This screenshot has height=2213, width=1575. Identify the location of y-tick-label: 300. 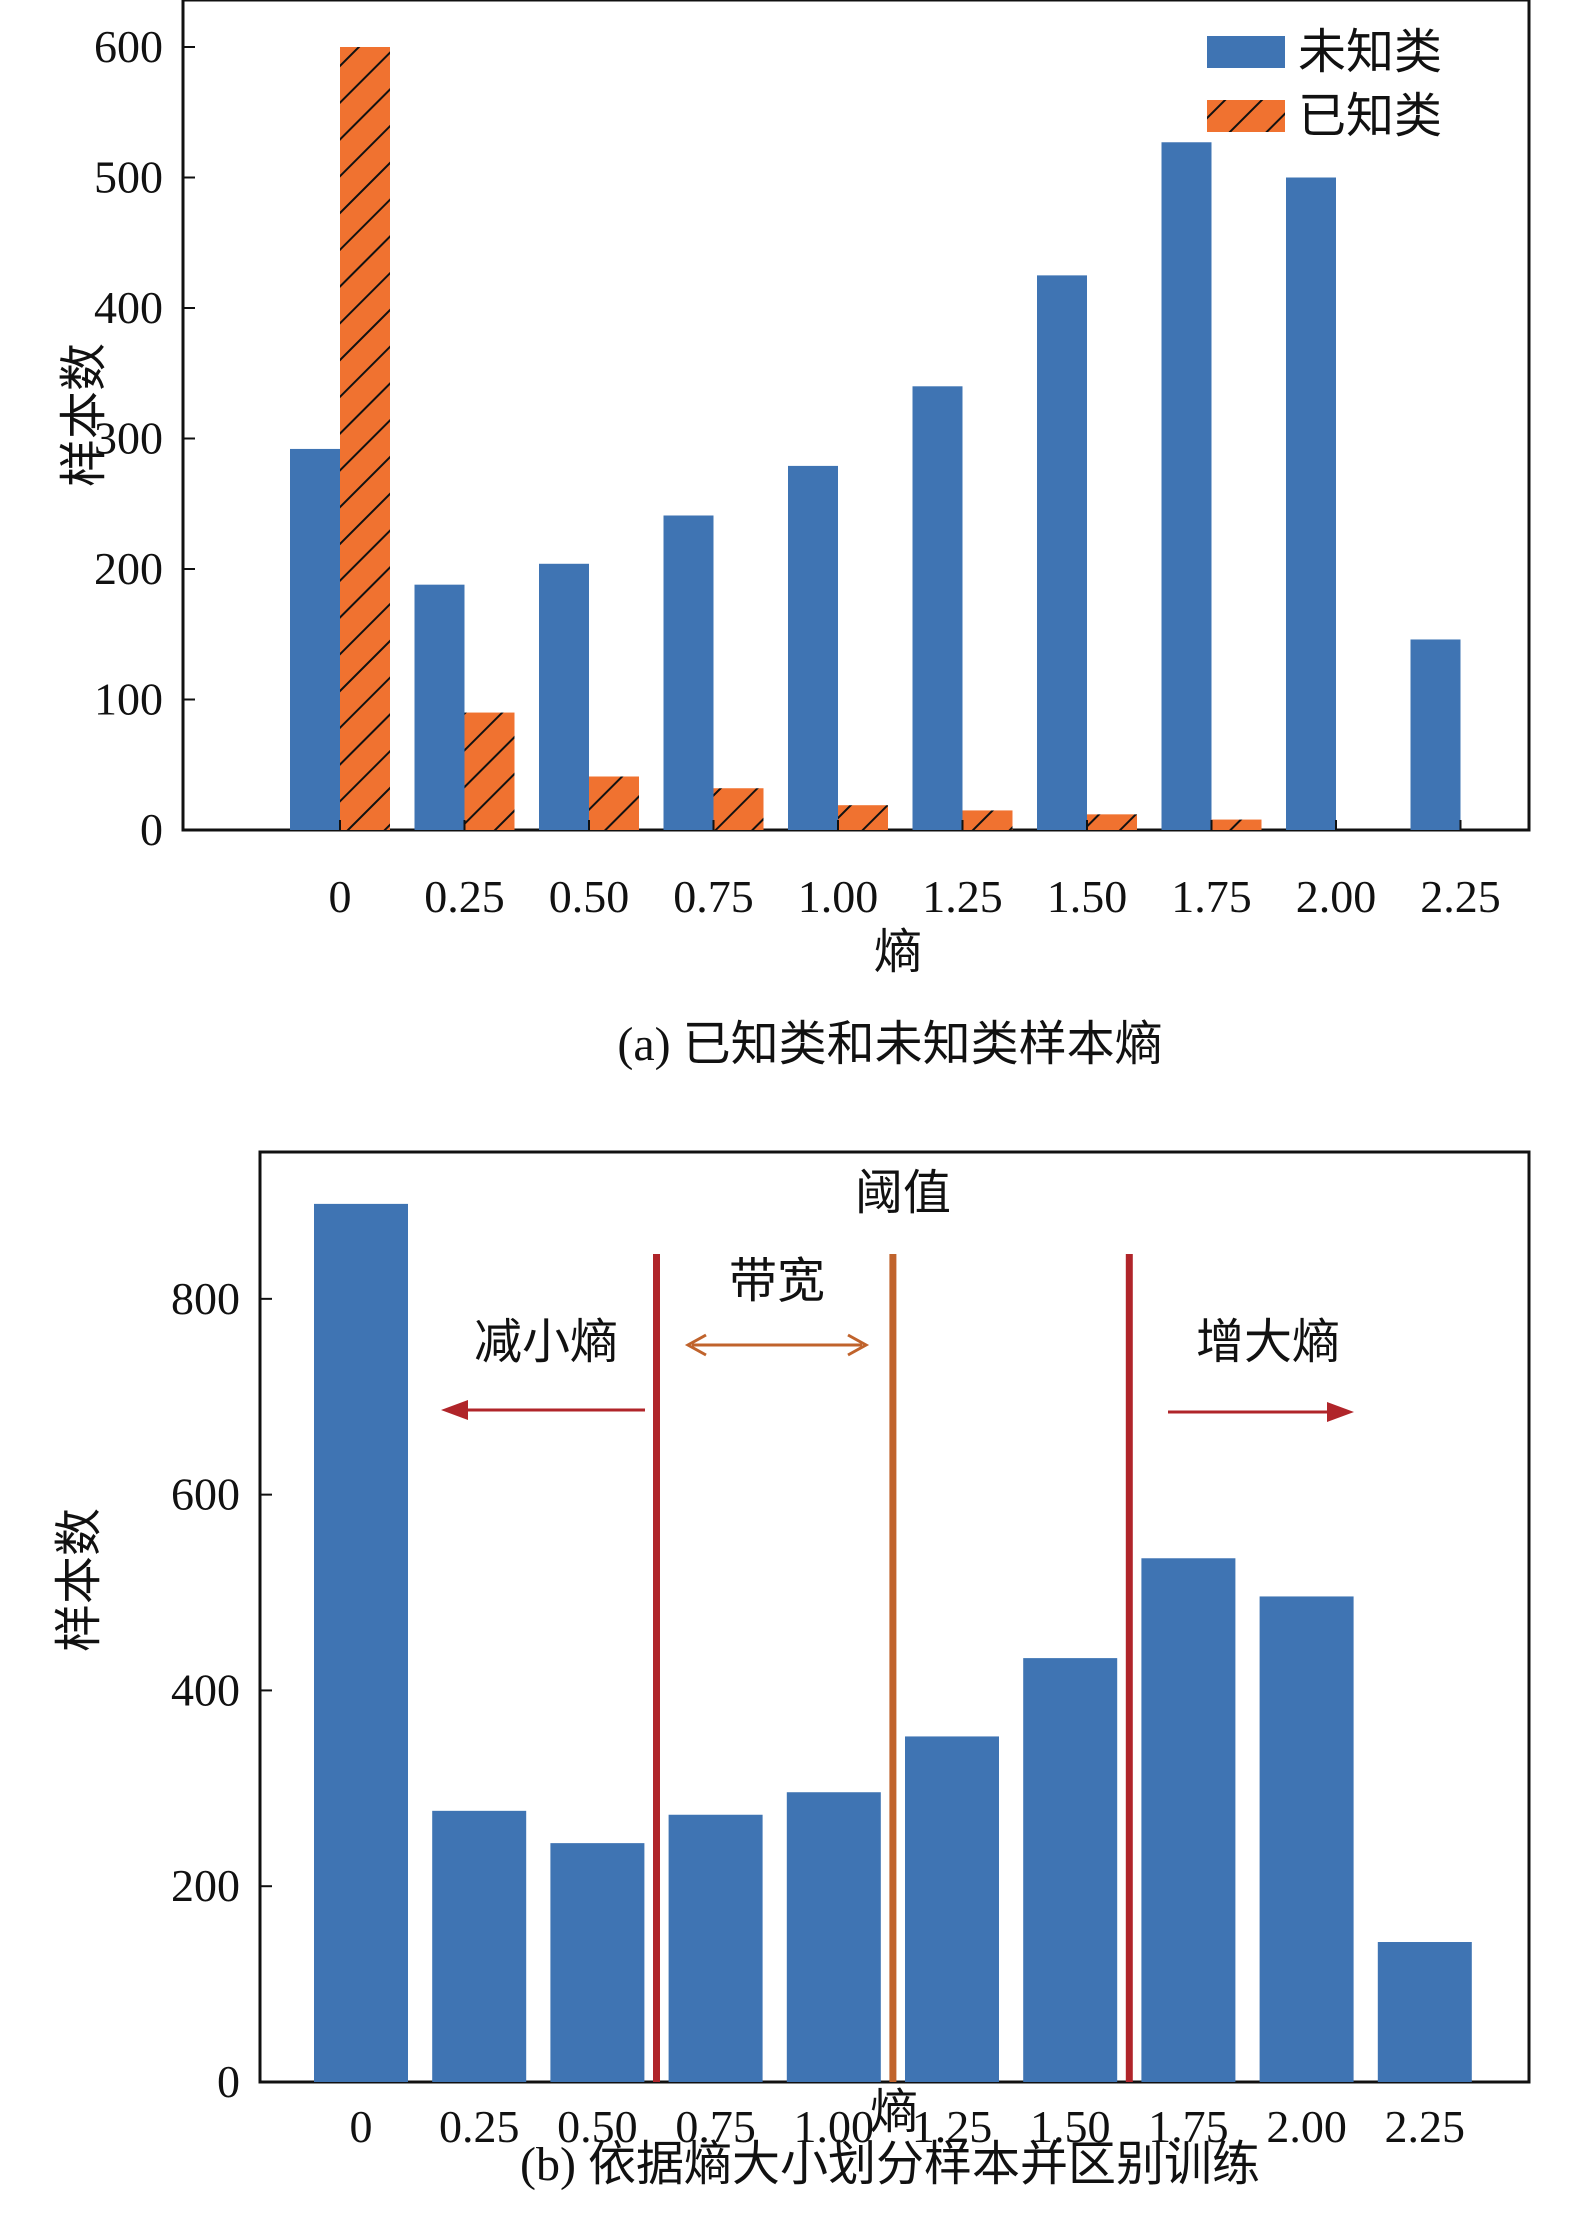
(128, 438).